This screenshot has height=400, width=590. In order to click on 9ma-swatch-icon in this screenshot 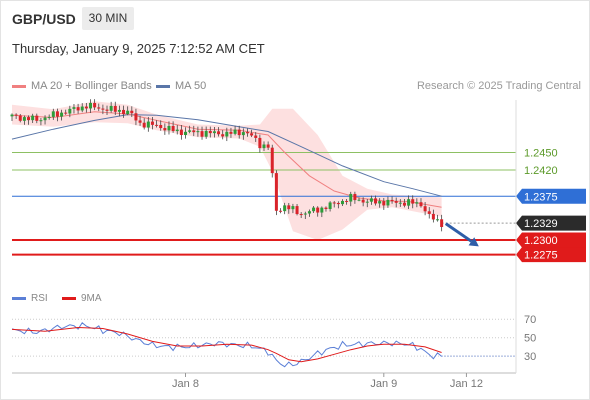, I will do `click(69, 298)`.